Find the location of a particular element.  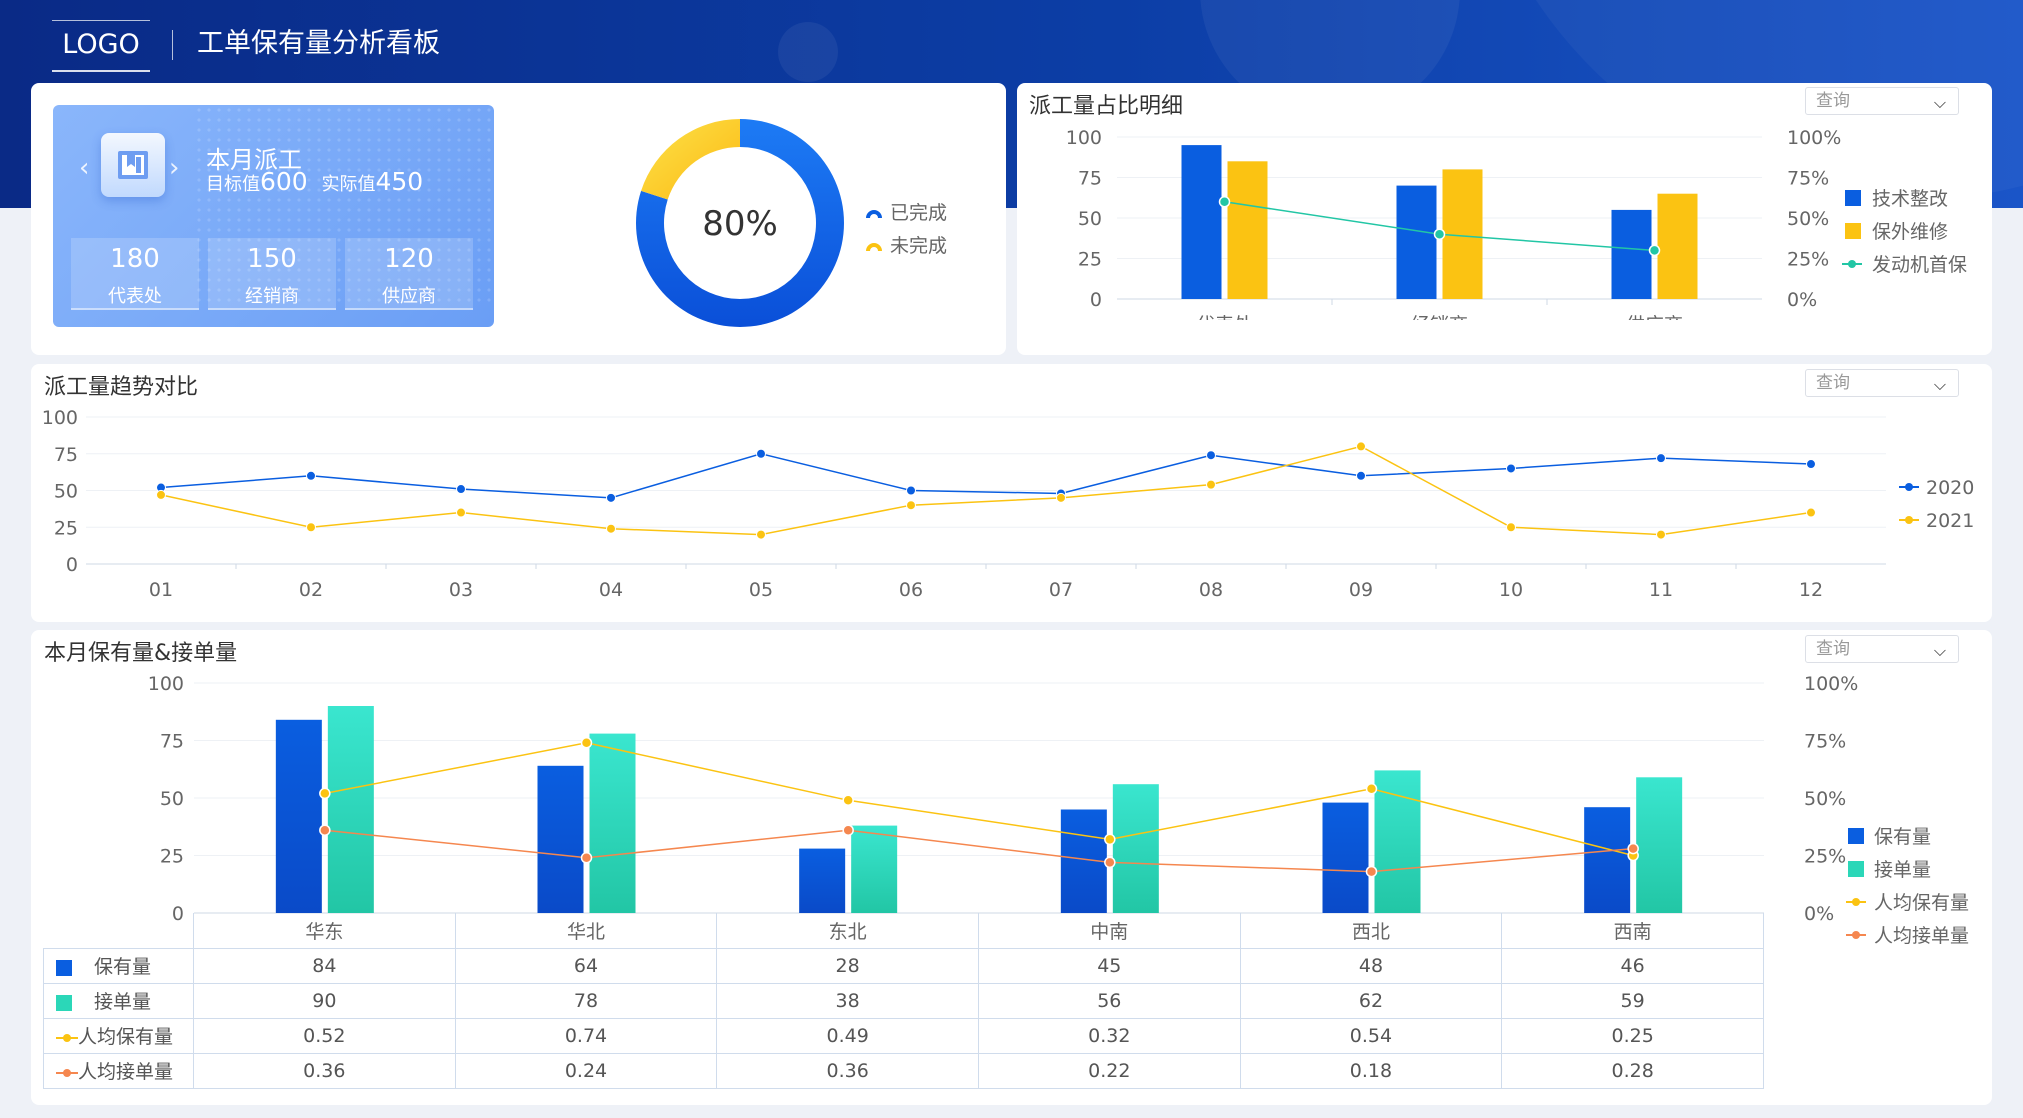

legend-label: 2021 is located at coordinates (1950, 521).